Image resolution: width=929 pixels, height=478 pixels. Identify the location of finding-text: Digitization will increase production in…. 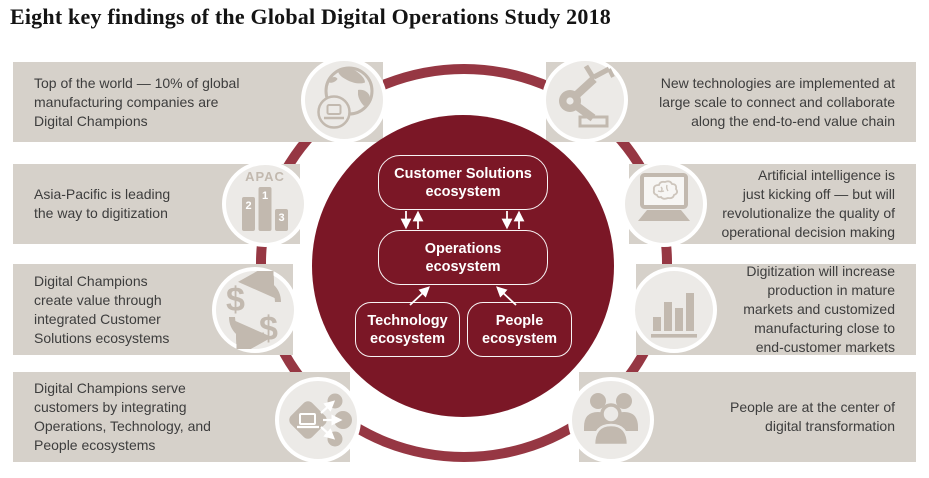
(819, 309).